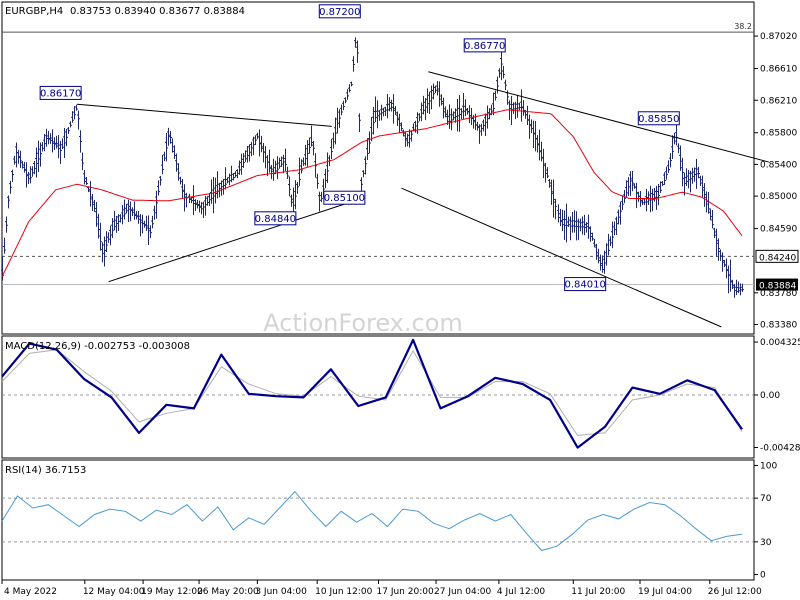 The image size is (800, 600). What do you see at coordinates (45, 470) in the screenshot?
I see `rsi-title: RSI(14) 36.7153` at bounding box center [45, 470].